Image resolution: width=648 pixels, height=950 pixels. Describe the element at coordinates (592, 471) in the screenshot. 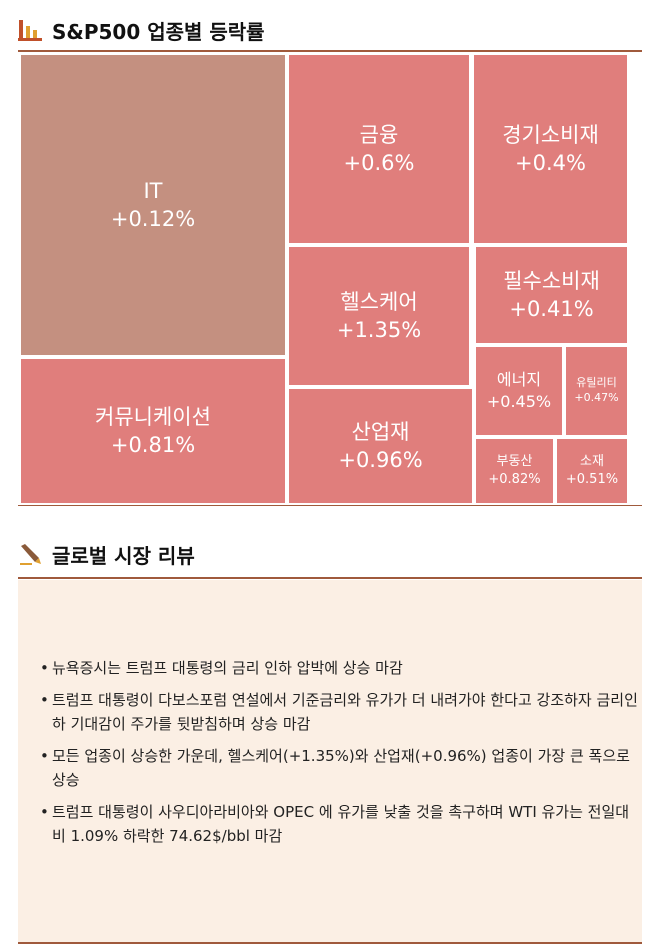

I see `sector-tile-materials: 소재 +0.51%` at that location.